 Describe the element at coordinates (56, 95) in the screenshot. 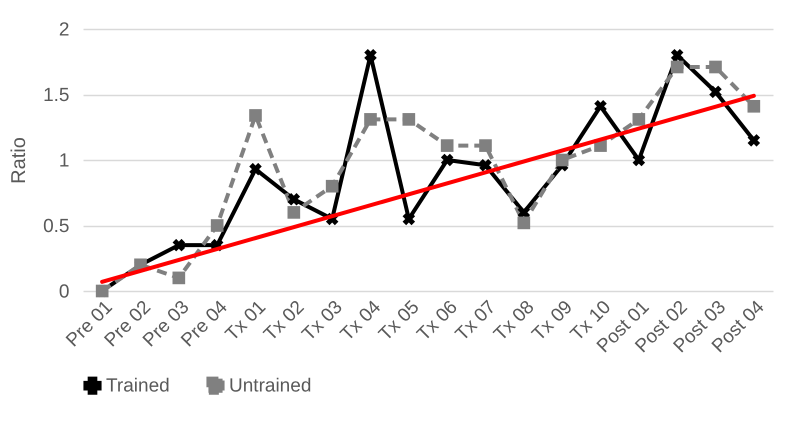

I see `y-tick-label: 1.5` at that location.